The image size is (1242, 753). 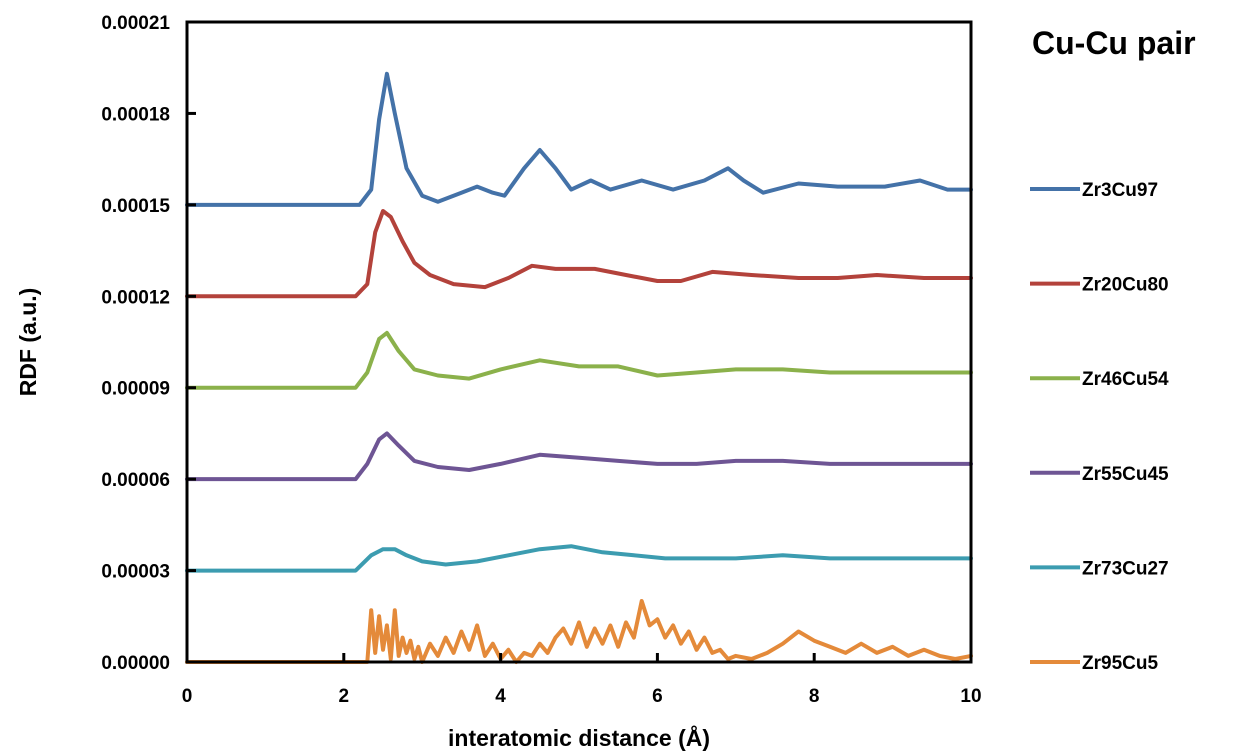 I want to click on legend-item: Zr95Cu5, so click(x=1094, y=663).